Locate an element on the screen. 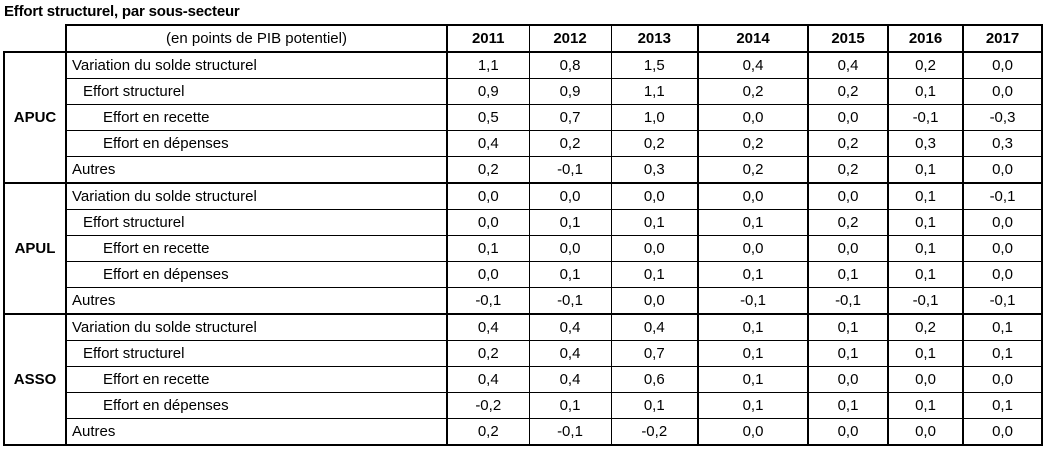 This screenshot has height=460, width=1045. year-header-2017: 2017 is located at coordinates (1002, 38).